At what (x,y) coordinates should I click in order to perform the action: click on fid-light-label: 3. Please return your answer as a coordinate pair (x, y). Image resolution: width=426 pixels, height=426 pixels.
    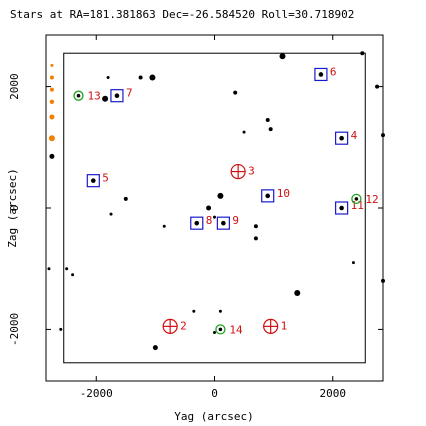
    Looking at the image, I should click on (251, 171).